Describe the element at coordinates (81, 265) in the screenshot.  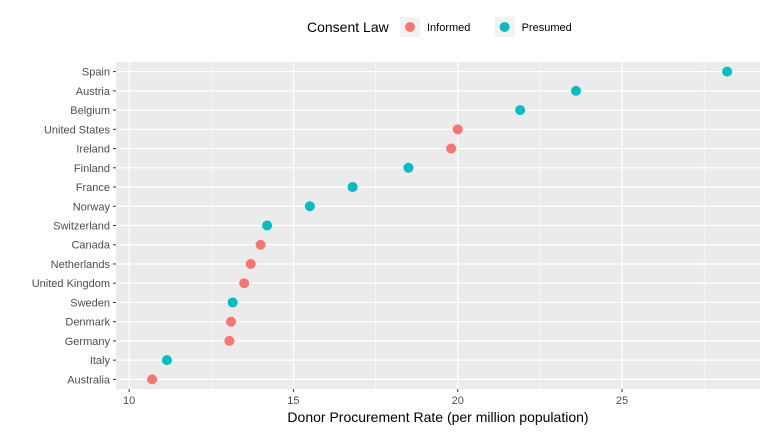
I see `y-tick-label: Netherlands` at that location.